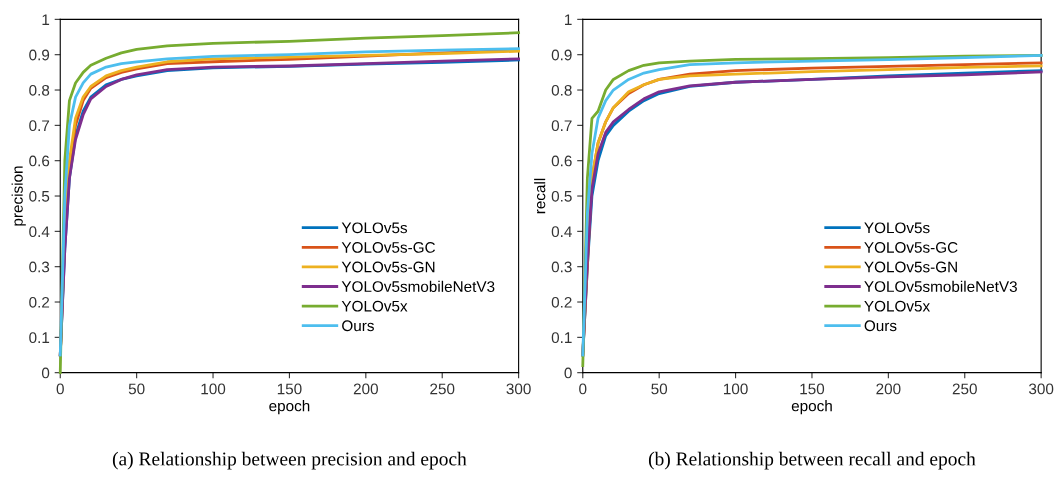 Image resolution: width=1057 pixels, height=484 pixels. Describe the element at coordinates (812, 460) in the screenshot. I see `text: (b) Relationship between recall and epoch` at that location.